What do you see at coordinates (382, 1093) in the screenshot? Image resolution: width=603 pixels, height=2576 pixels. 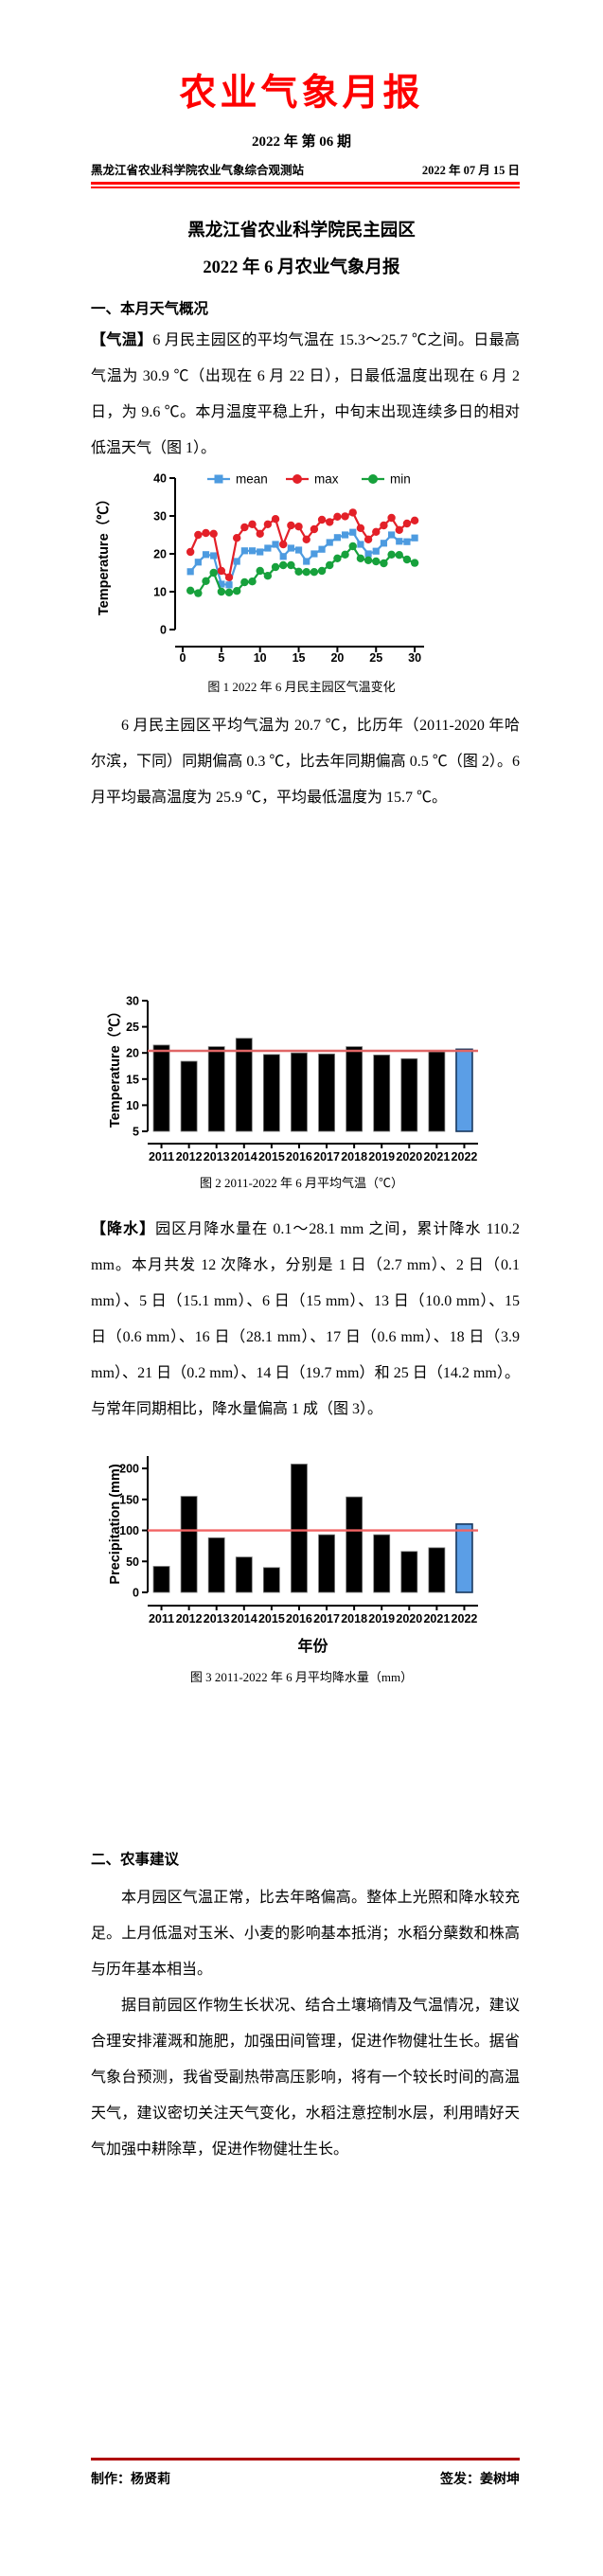 I see `bar-2019` at bounding box center [382, 1093].